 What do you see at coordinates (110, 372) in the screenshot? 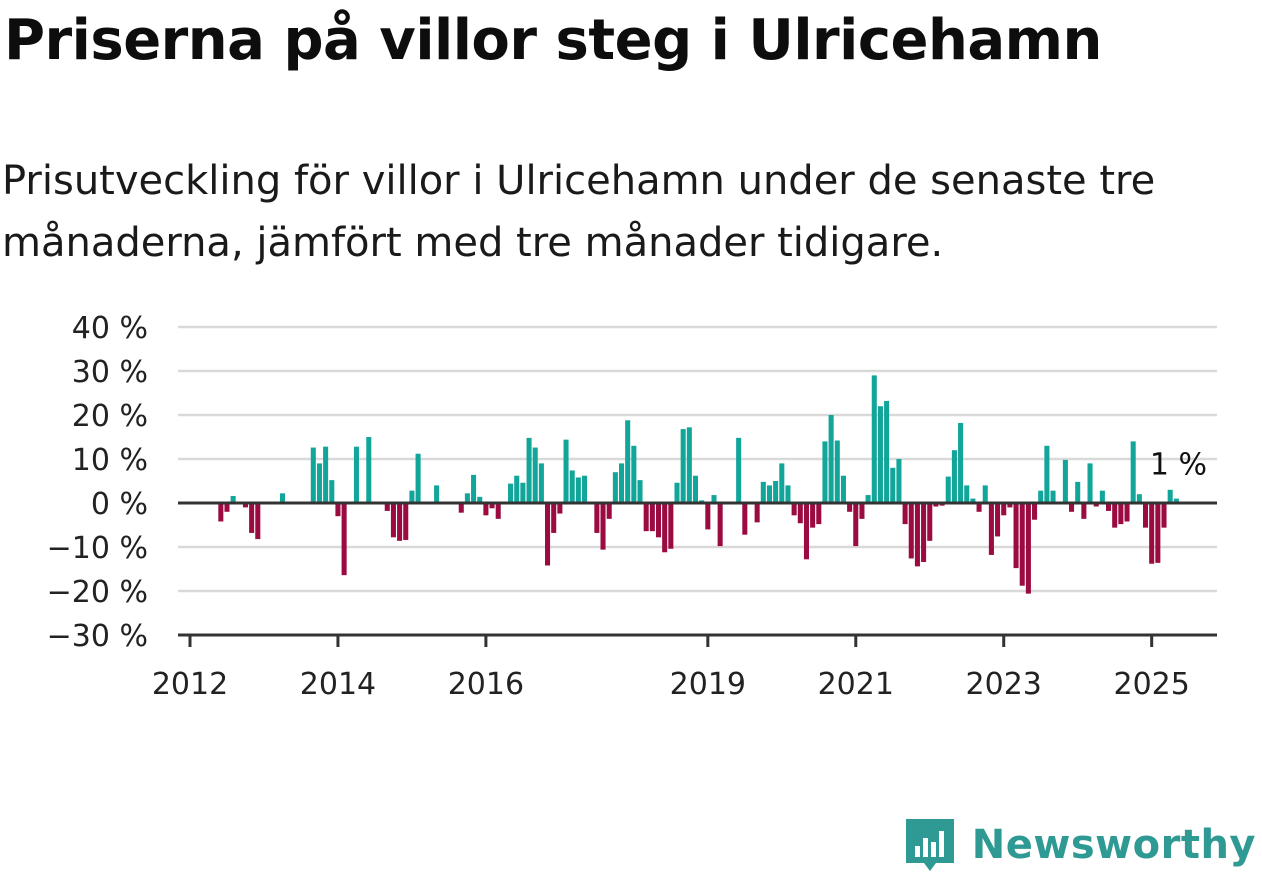
I see `y-tick-label: 30 %` at bounding box center [110, 372].